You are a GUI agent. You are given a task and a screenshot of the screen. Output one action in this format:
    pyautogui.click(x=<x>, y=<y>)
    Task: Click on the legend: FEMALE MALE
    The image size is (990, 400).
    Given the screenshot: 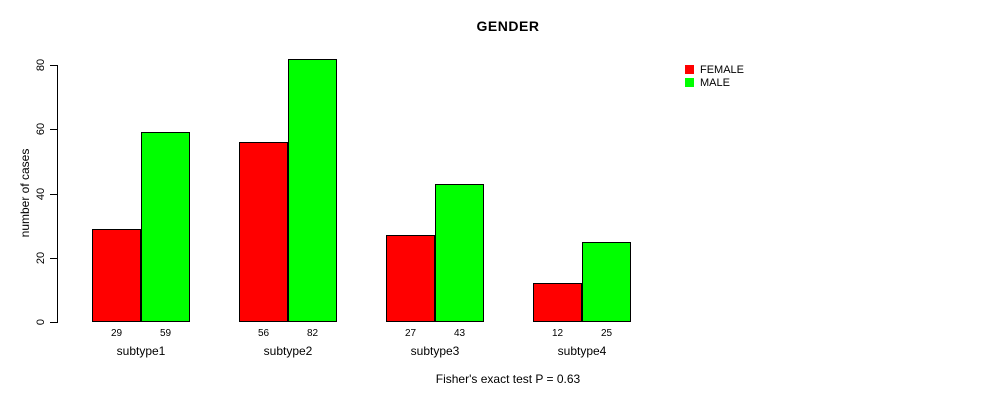 What is the action you would take?
    pyautogui.click(x=714, y=76)
    